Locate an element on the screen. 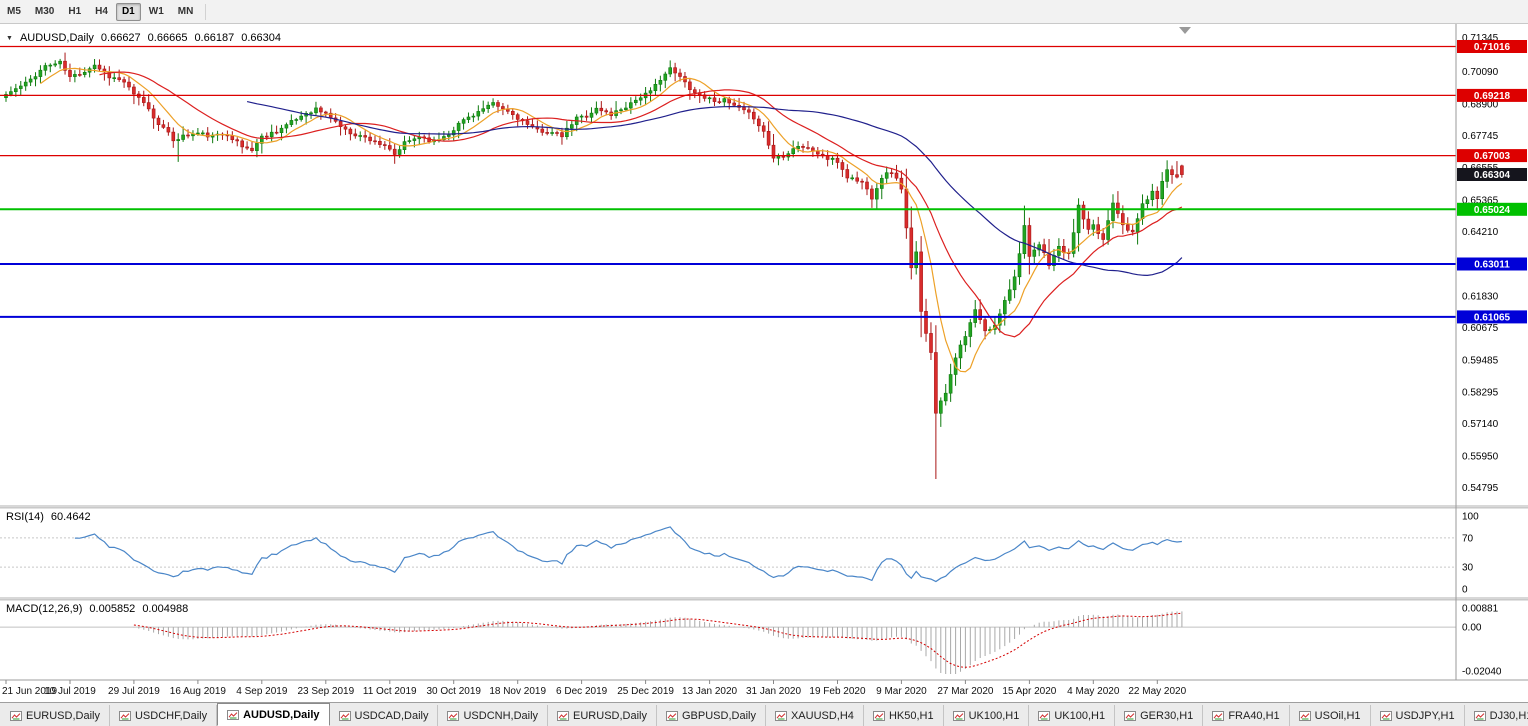 This screenshot has width=1528, height=726. tab-label: USDCNH,Daily is located at coordinates (501, 715).